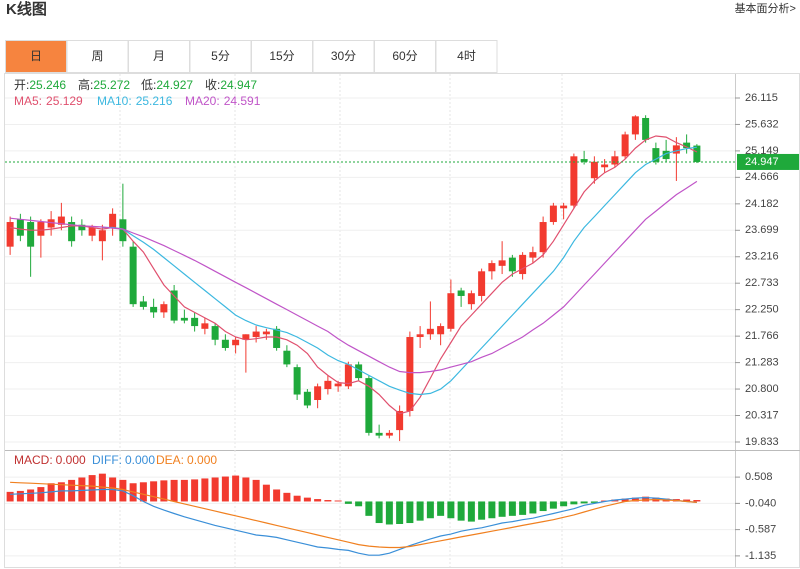 The height and width of the screenshot is (569, 800). I want to click on tab-label: 30分, so click(343, 56).